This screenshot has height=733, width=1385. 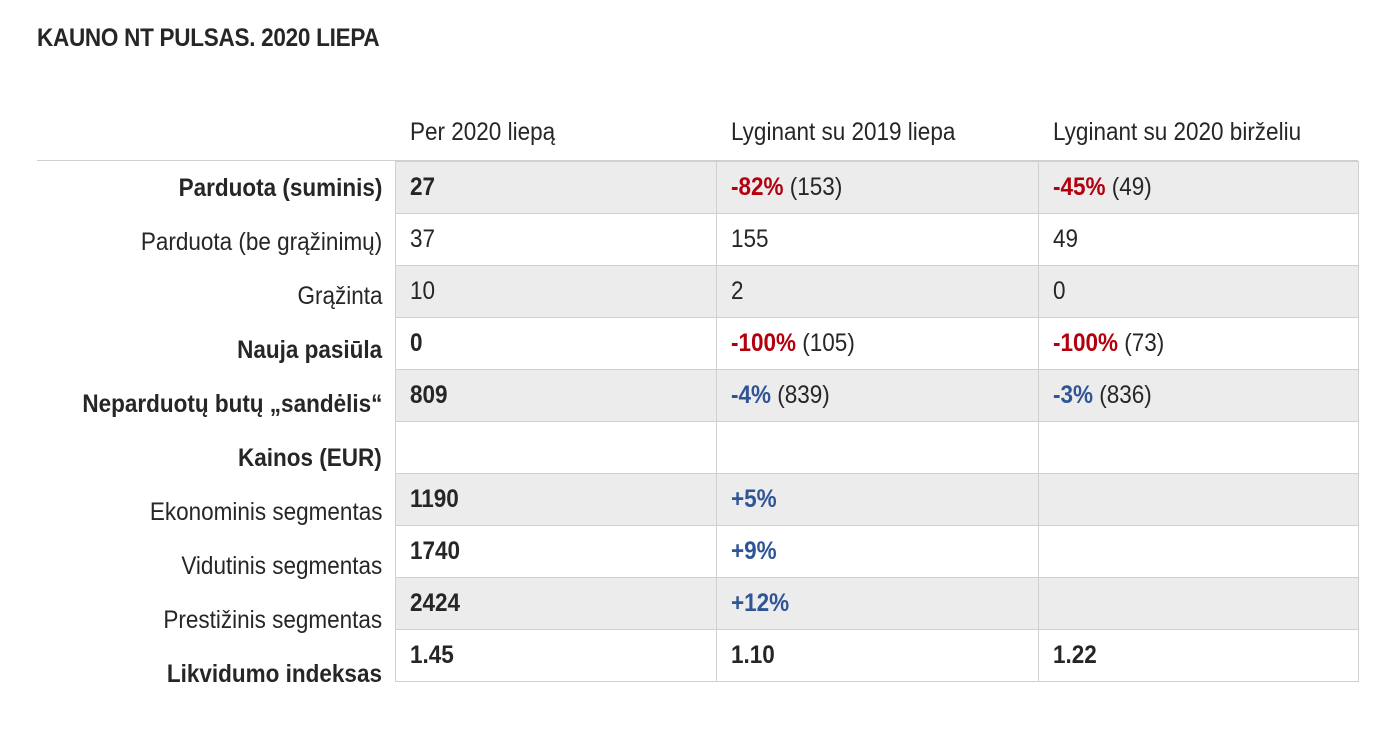 I want to click on cell-value: 1190, so click(x=434, y=499).